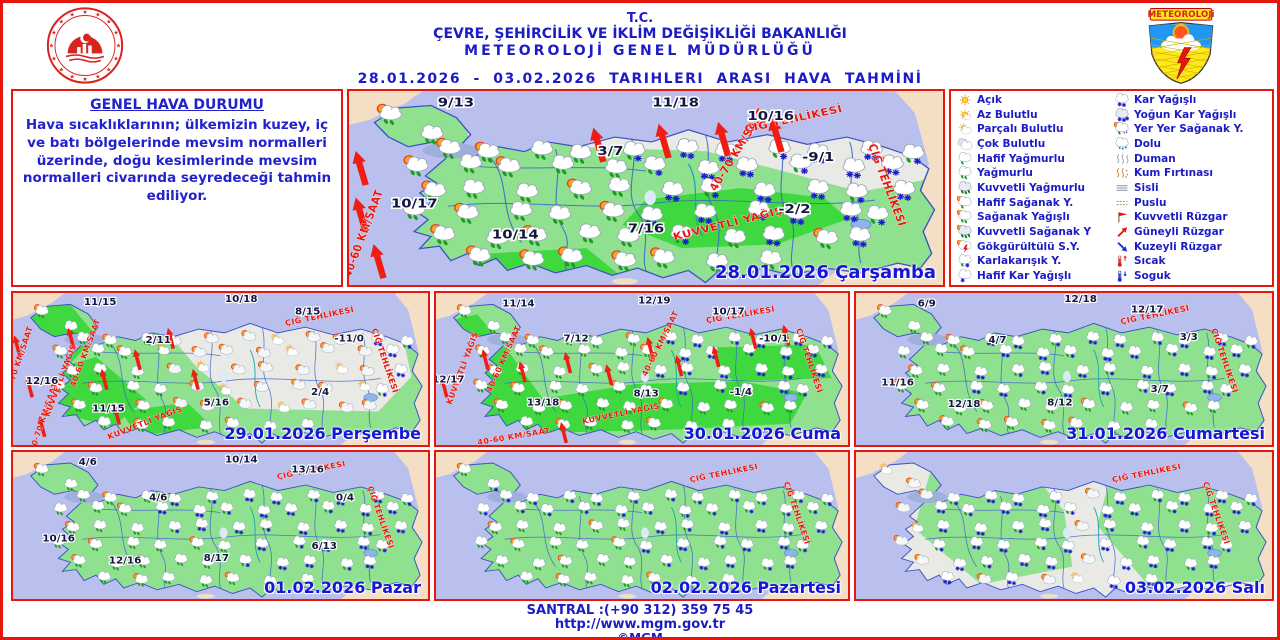 The width and height of the screenshot is (1280, 640). Describe the element at coordinates (1181, 217) in the screenshot. I see `legend-label: Kuvvetli Rüzgar` at that location.